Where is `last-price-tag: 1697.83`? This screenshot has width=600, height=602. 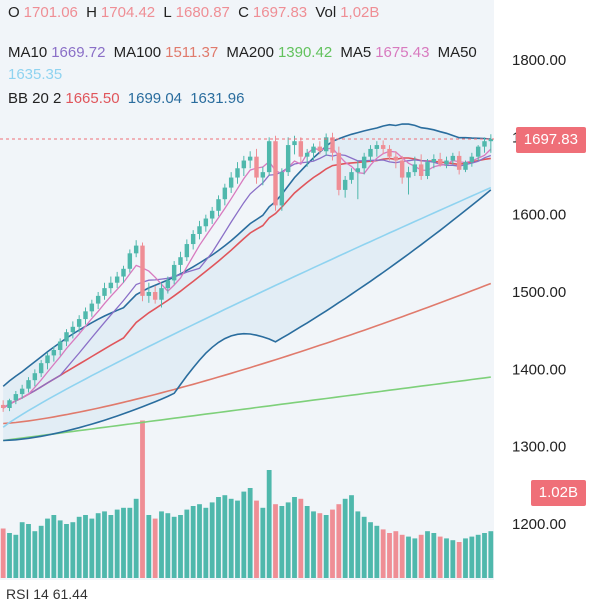 last-price-tag: 1697.83 is located at coordinates (550, 140).